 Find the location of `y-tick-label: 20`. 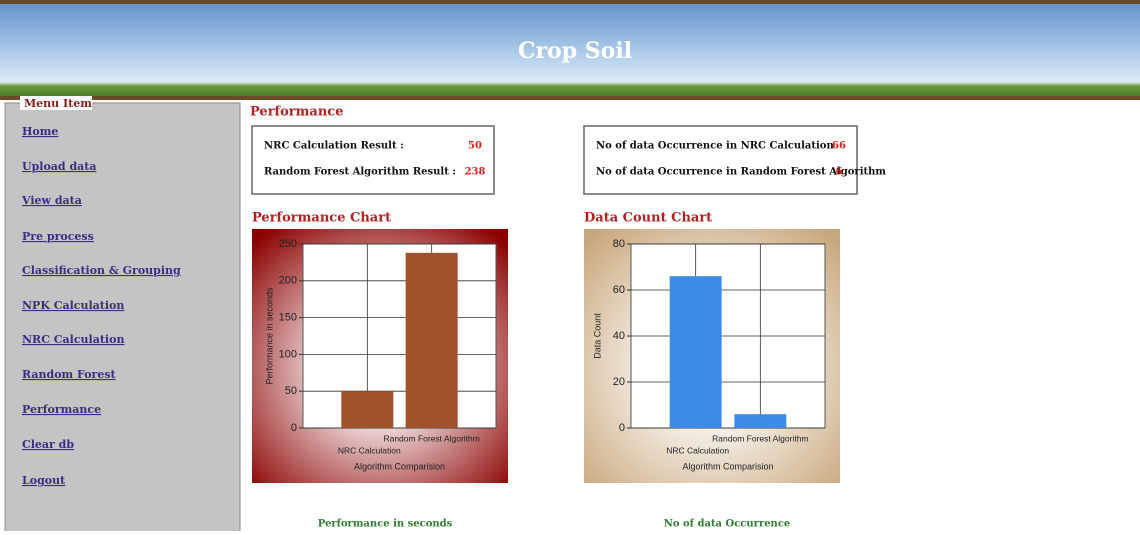

y-tick-label: 20 is located at coordinates (619, 382).